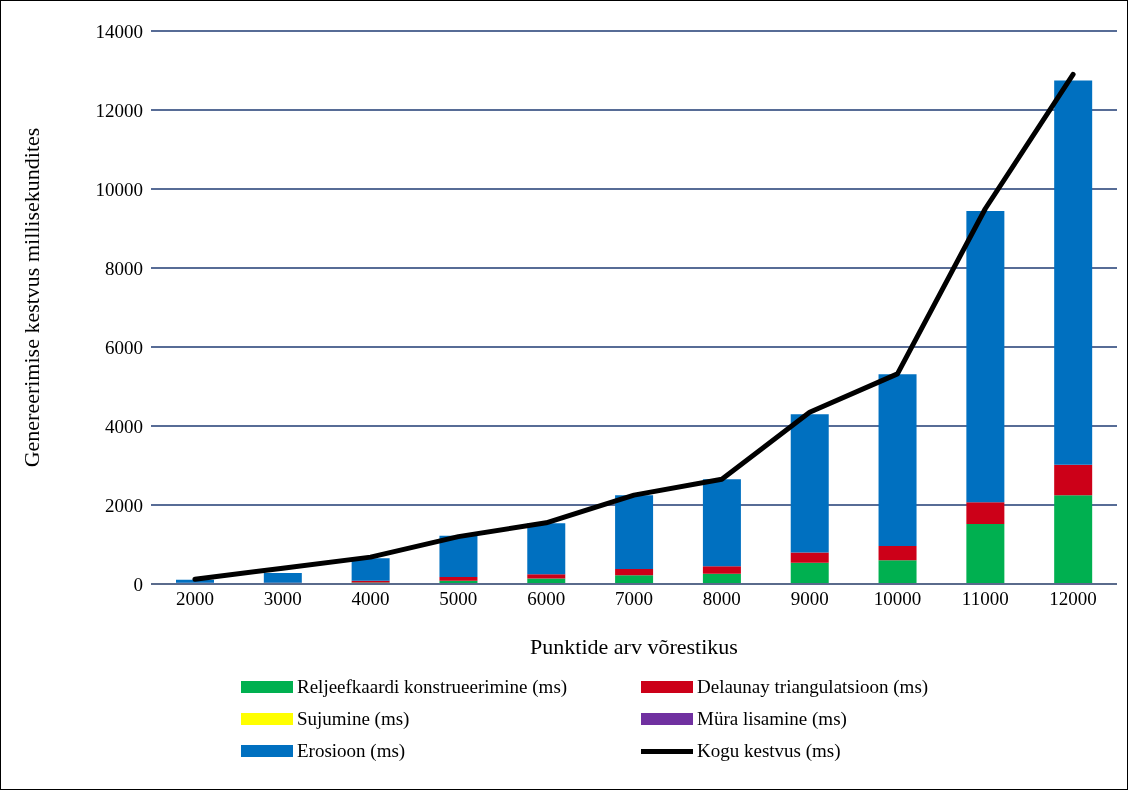 The height and width of the screenshot is (798, 1146). What do you see at coordinates (124, 505) in the screenshot?
I see `y-tick-label: 2000` at bounding box center [124, 505].